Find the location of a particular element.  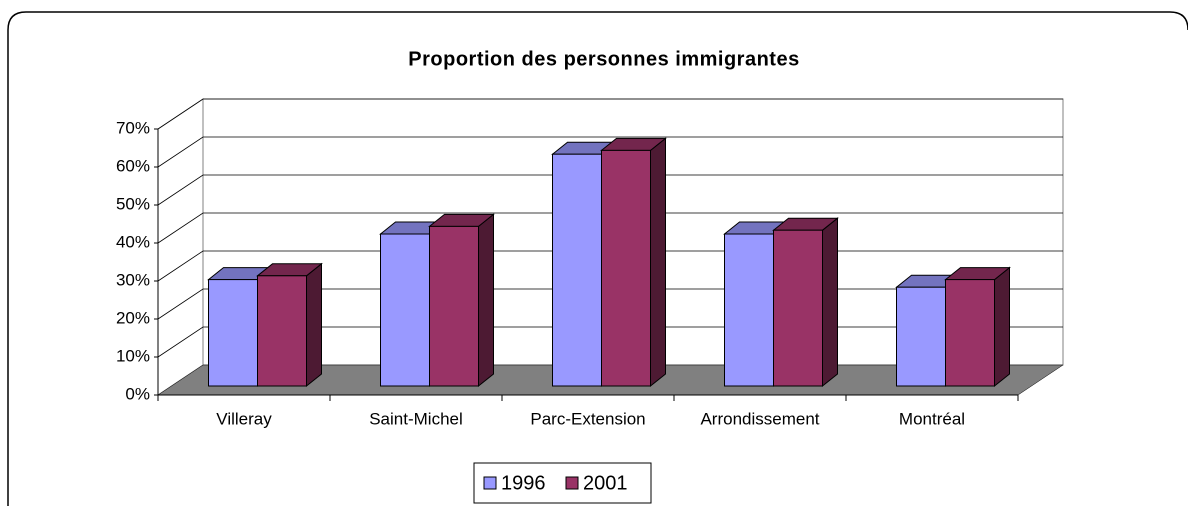

side-wall is located at coordinates (180, 247).